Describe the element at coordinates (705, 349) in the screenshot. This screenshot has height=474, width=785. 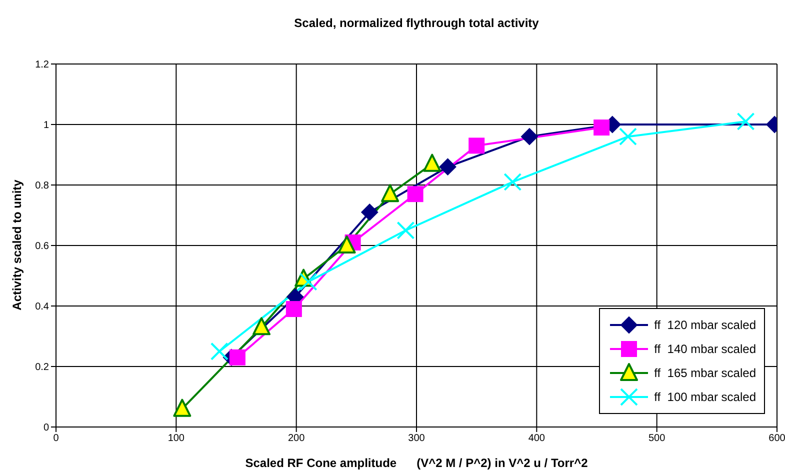
I see `legend-label: ff 140 mbar scaled` at that location.